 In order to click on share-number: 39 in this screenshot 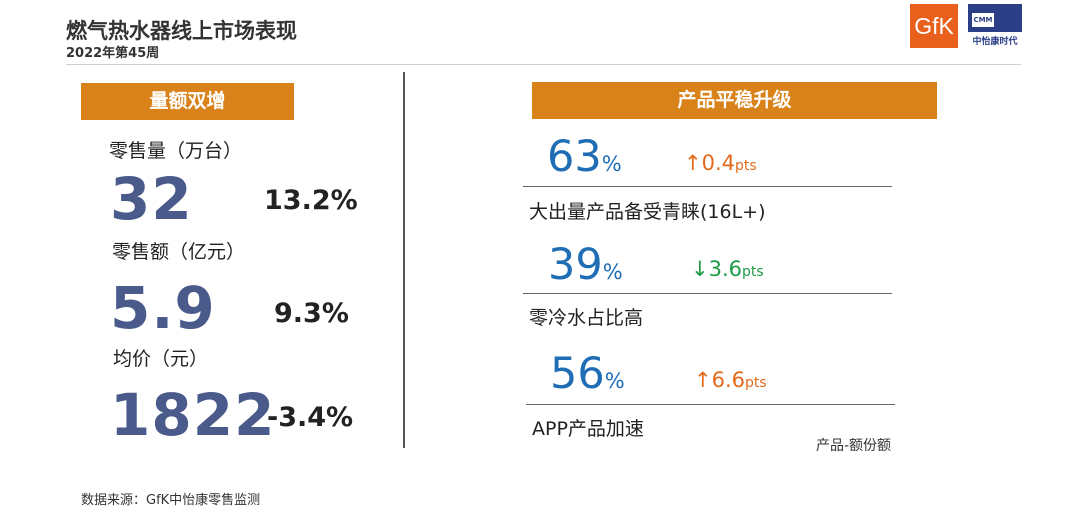, I will do `click(575, 265)`.